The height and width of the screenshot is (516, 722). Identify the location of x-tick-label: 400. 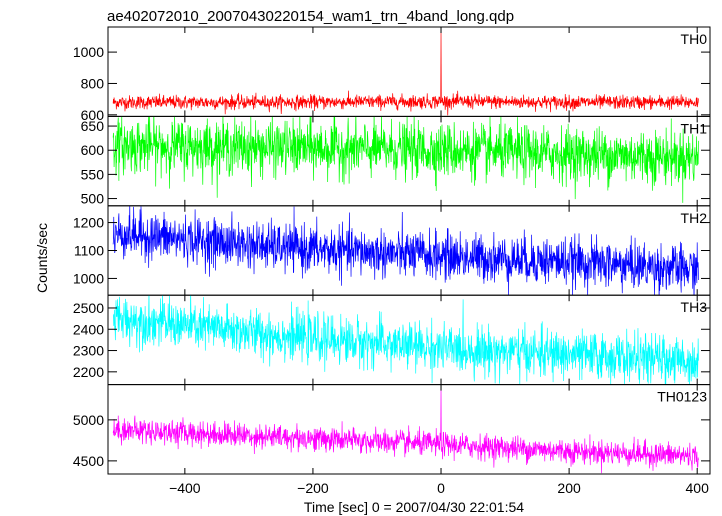
(698, 488).